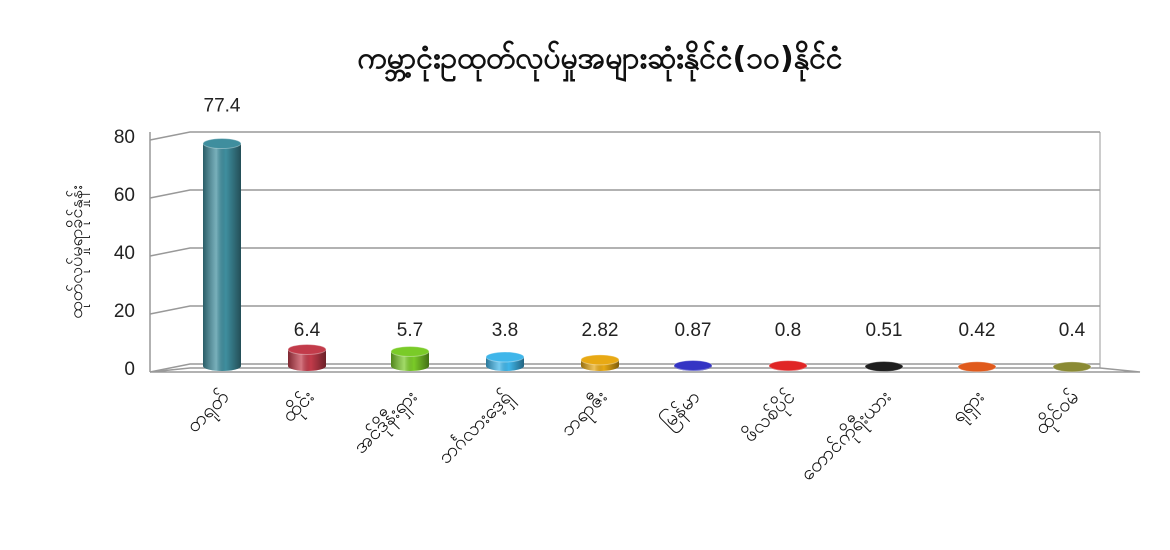  What do you see at coordinates (410, 330) in the screenshot?
I see `data-label: 5.7` at bounding box center [410, 330].